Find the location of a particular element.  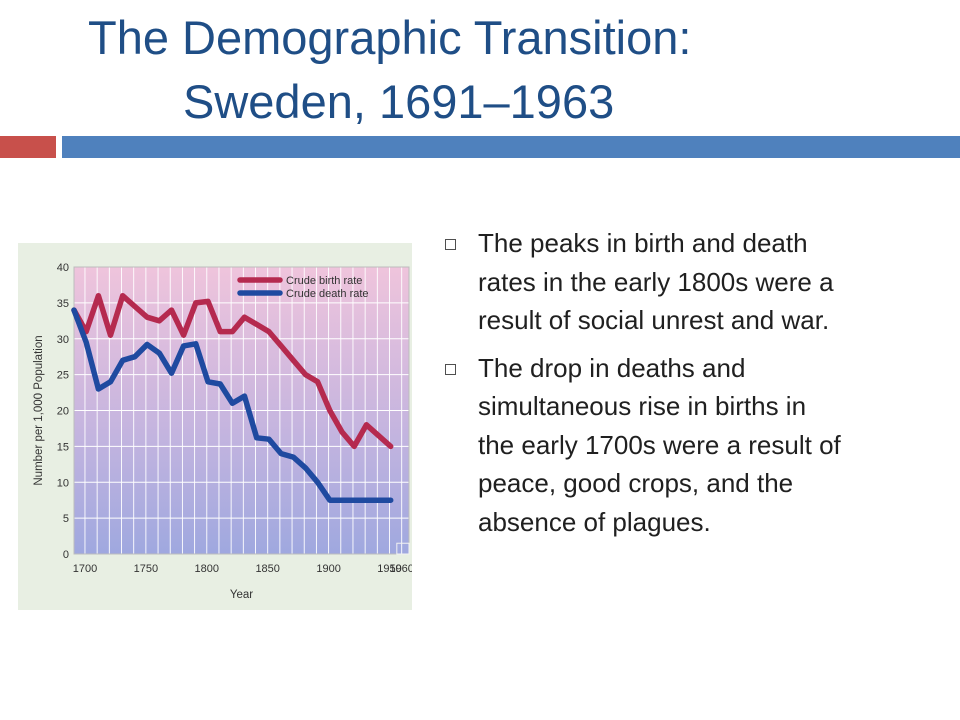

x-axis-title: Year is located at coordinates (241, 595).